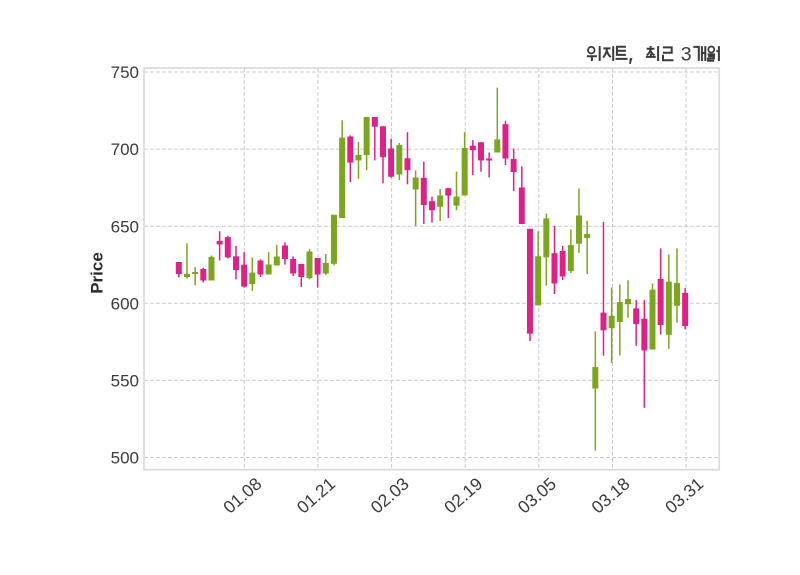  Describe the element at coordinates (125, 458) in the screenshot. I see `svg-text: 500` at that location.